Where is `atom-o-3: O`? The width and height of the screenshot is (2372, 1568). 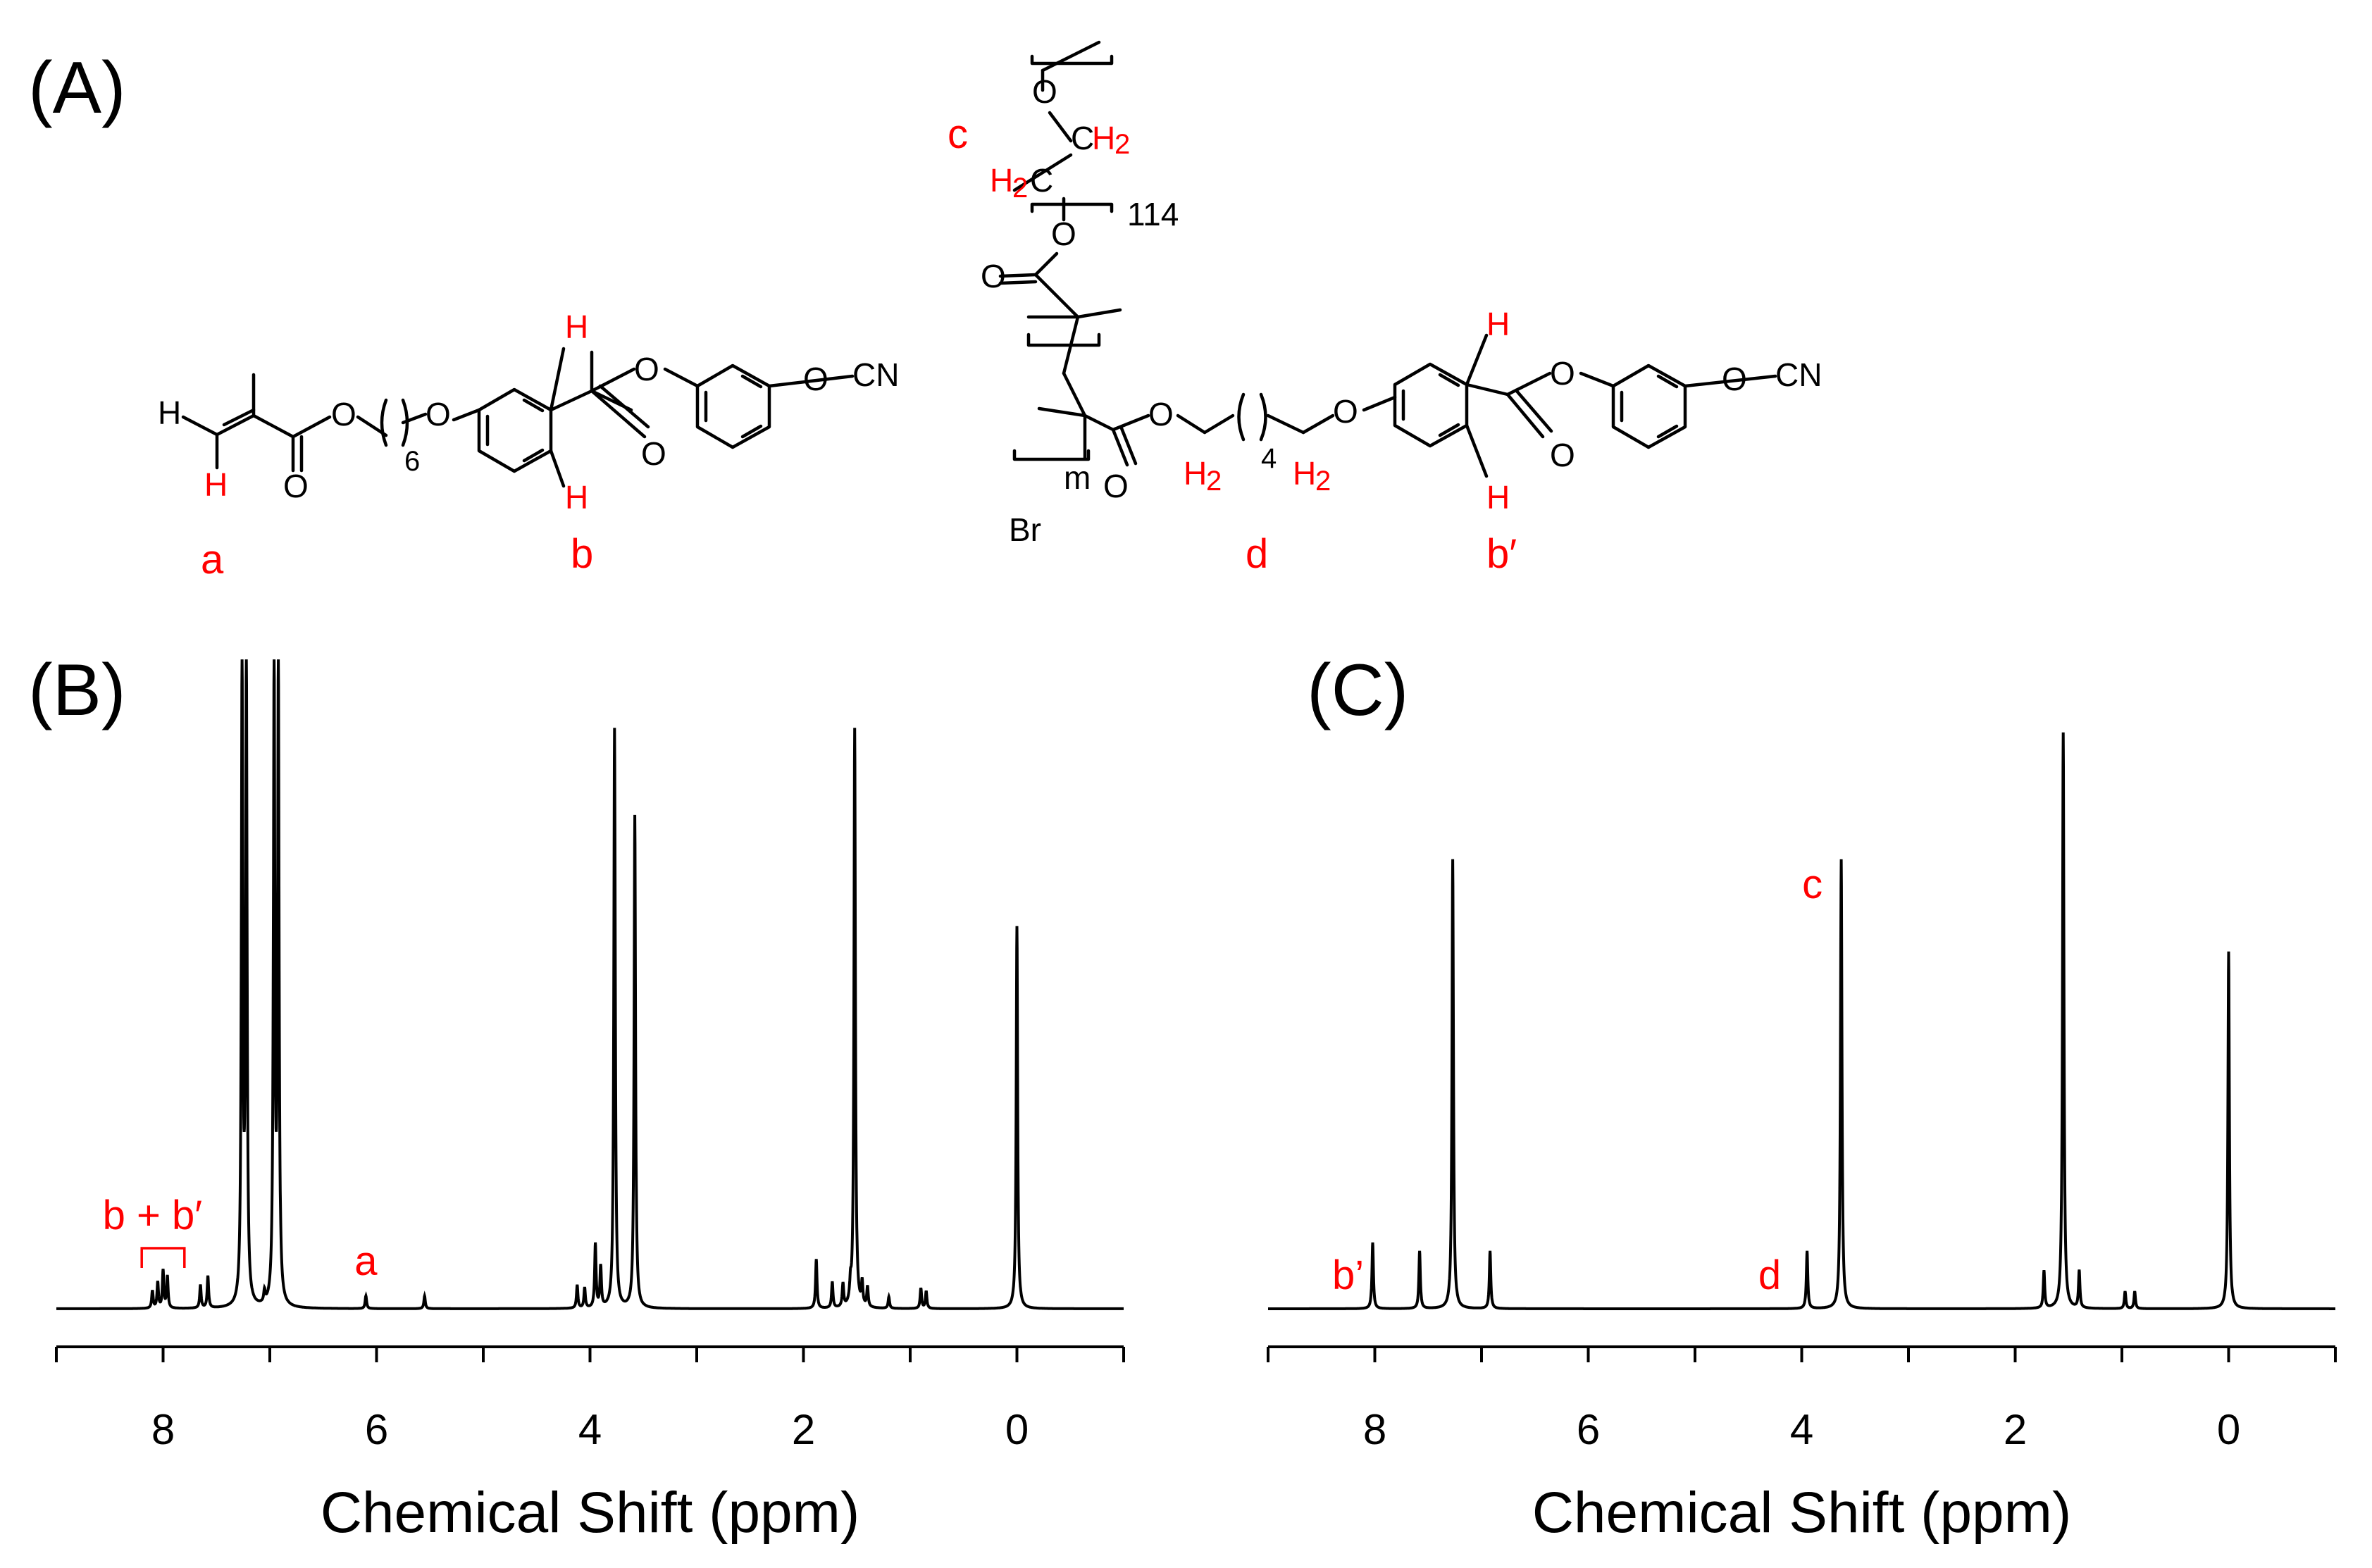
atom-o-3: O is located at coordinates (438, 414).